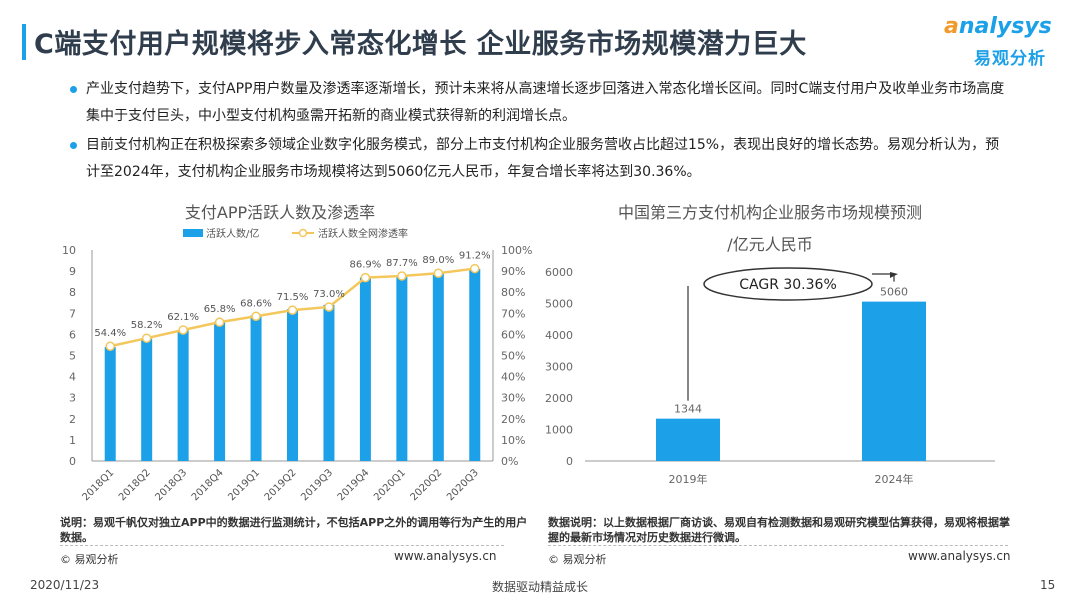 The height and width of the screenshot is (608, 1080). Describe the element at coordinates (72, 419) in the screenshot. I see `y-tick-label: 2` at that location.